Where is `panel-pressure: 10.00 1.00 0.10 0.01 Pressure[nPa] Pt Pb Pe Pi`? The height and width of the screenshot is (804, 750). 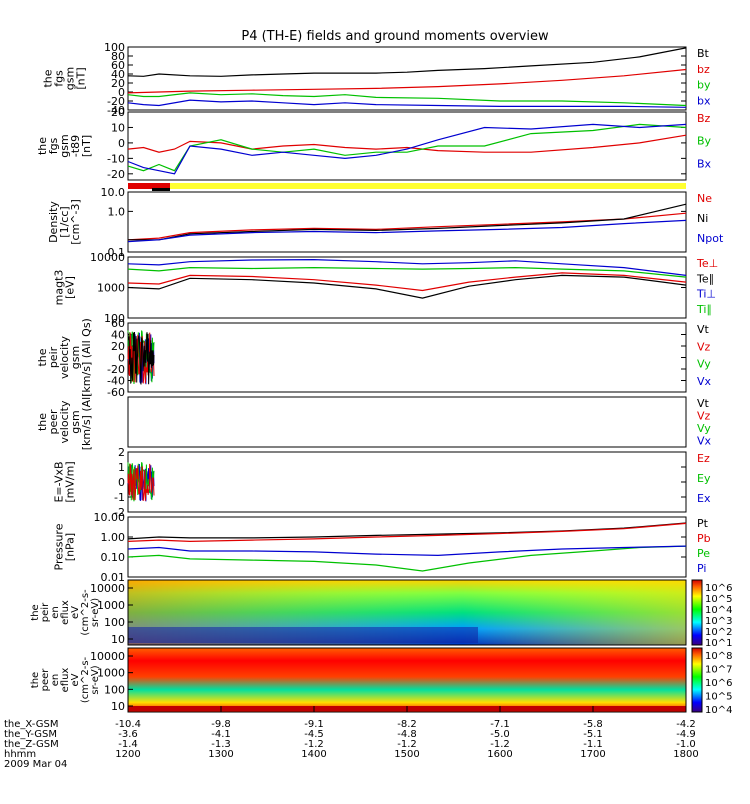
panel-pressure: 10.00 1.00 0.10 0.01 Pressure[nPa] Pt Pb Pe Pi is located at coordinates (382, 547).